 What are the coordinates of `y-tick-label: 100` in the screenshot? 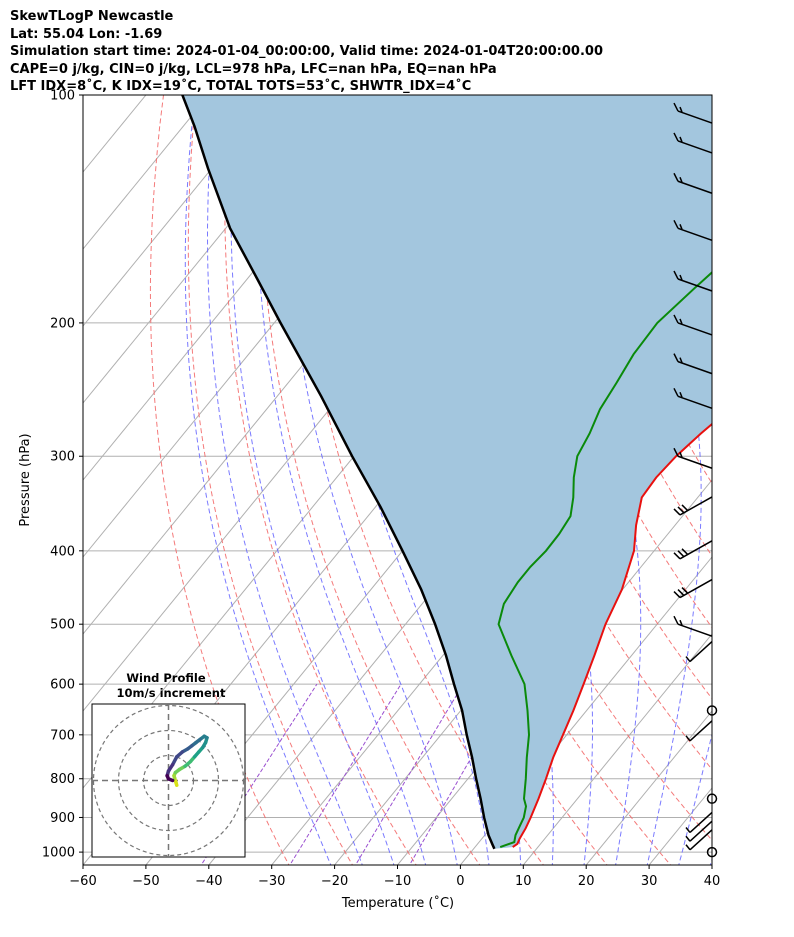 It's located at (62, 96).